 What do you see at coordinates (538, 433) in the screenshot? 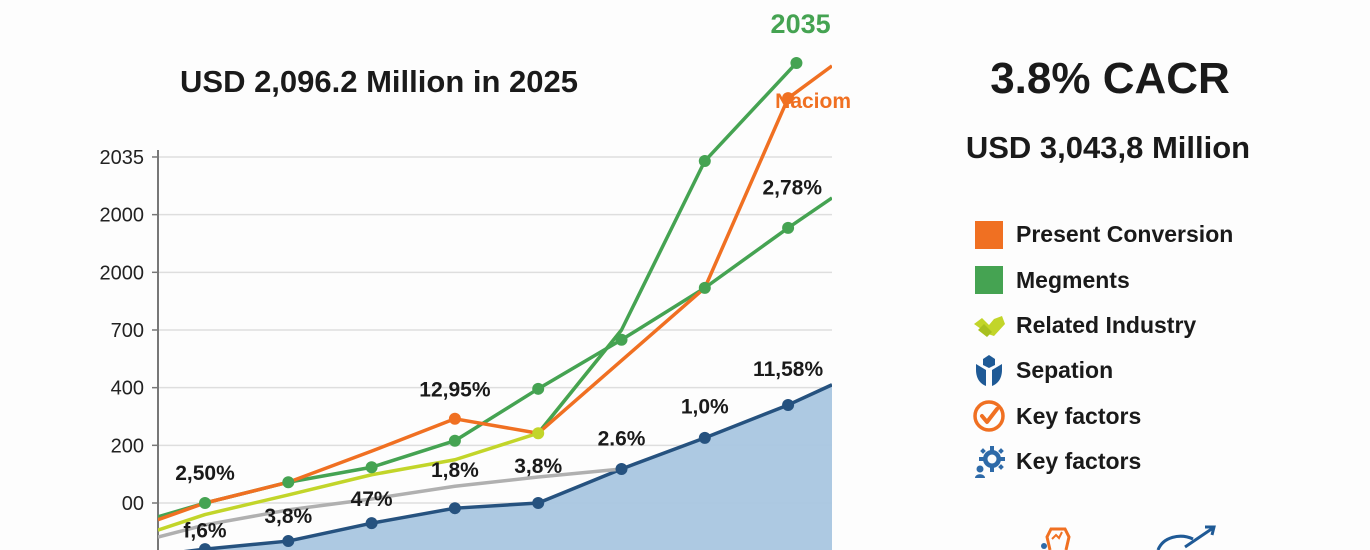
I see `marker-related-industry` at bounding box center [538, 433].